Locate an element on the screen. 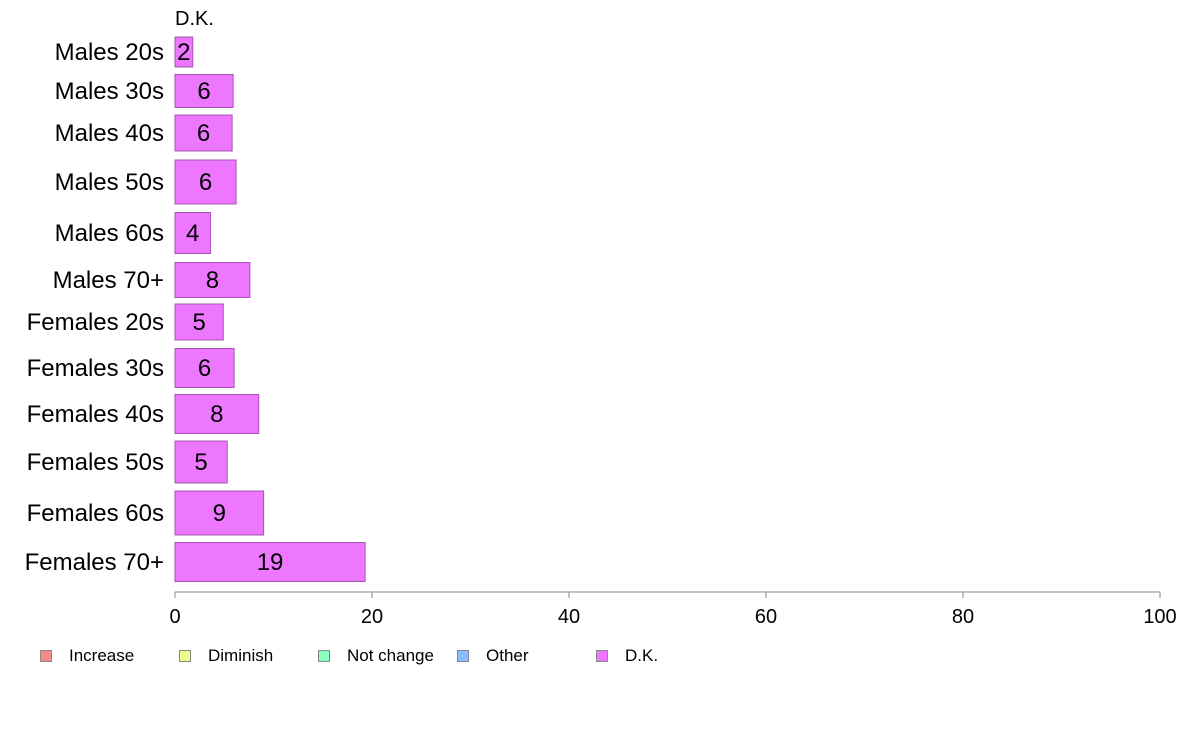 The image size is (1188, 736). category-label-females-60s: Females 60s is located at coordinates (95, 513).